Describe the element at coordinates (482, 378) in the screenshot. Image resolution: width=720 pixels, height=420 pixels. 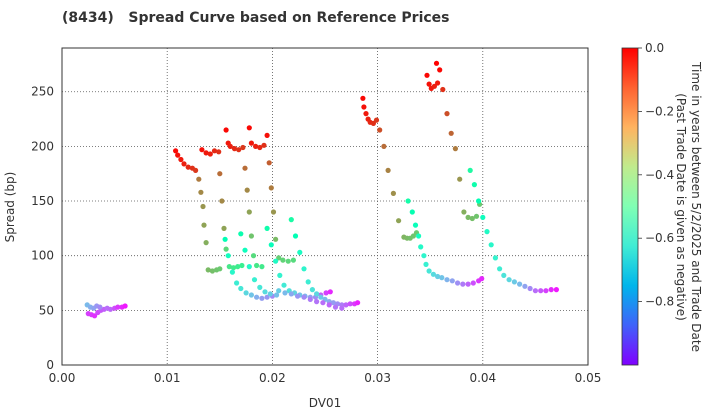
I see `x-tick-label: 0.04` at that location.